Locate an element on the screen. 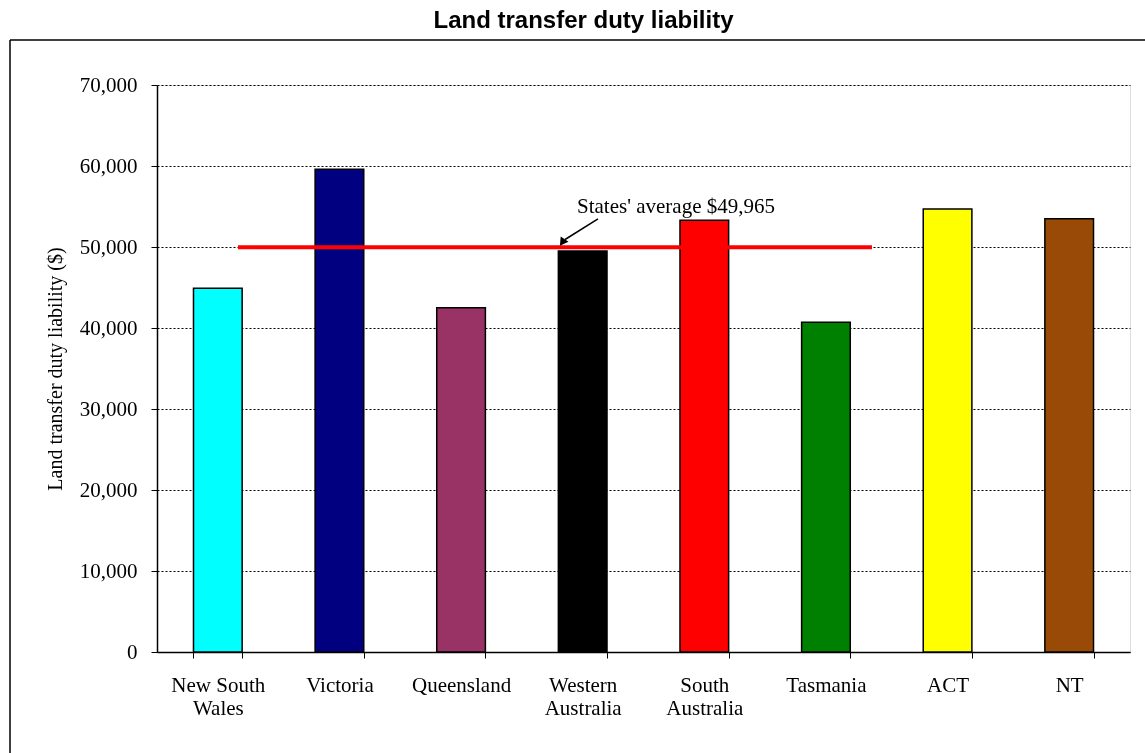 The width and height of the screenshot is (1145, 753). x-tick-label: New South Wales is located at coordinates (218, 696).